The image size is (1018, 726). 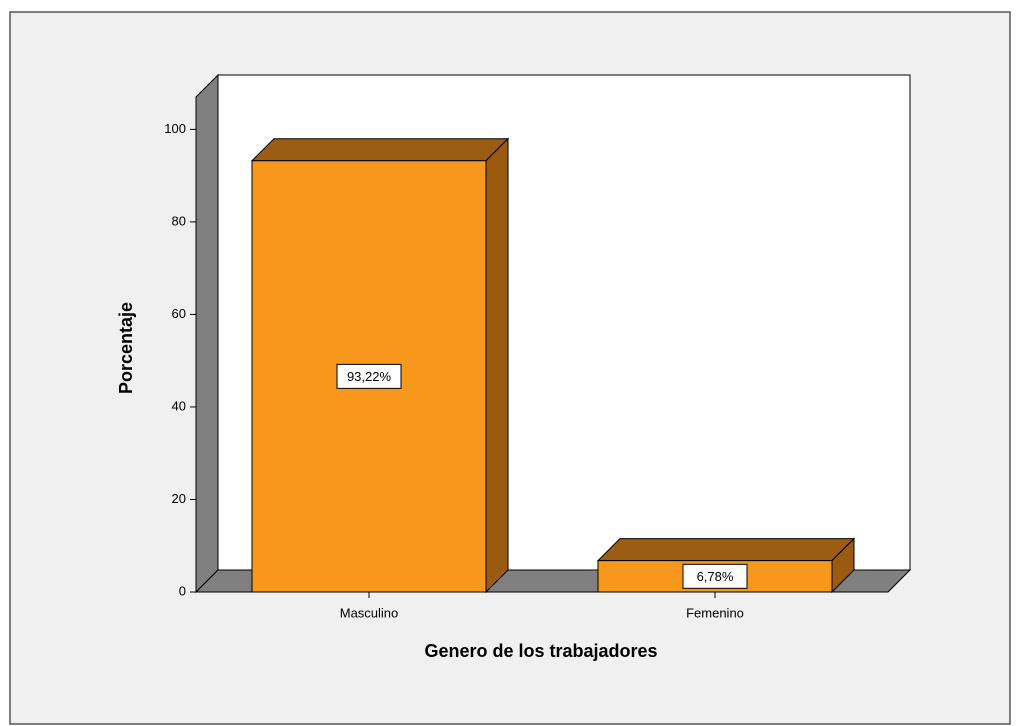 I want to click on x-tick-label: Femenino, so click(x=715, y=612).